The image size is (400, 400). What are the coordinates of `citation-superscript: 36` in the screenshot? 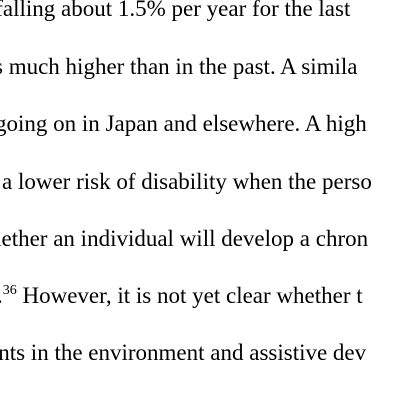 It's located at (9, 290).